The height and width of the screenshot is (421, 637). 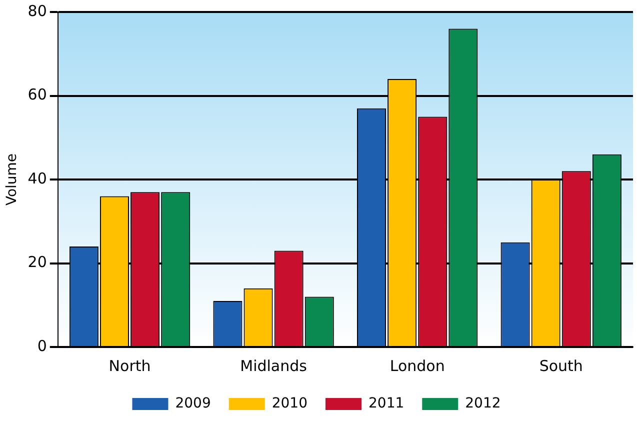 What do you see at coordinates (37, 95) in the screenshot?
I see `y-tick-label: 60` at bounding box center [37, 95].